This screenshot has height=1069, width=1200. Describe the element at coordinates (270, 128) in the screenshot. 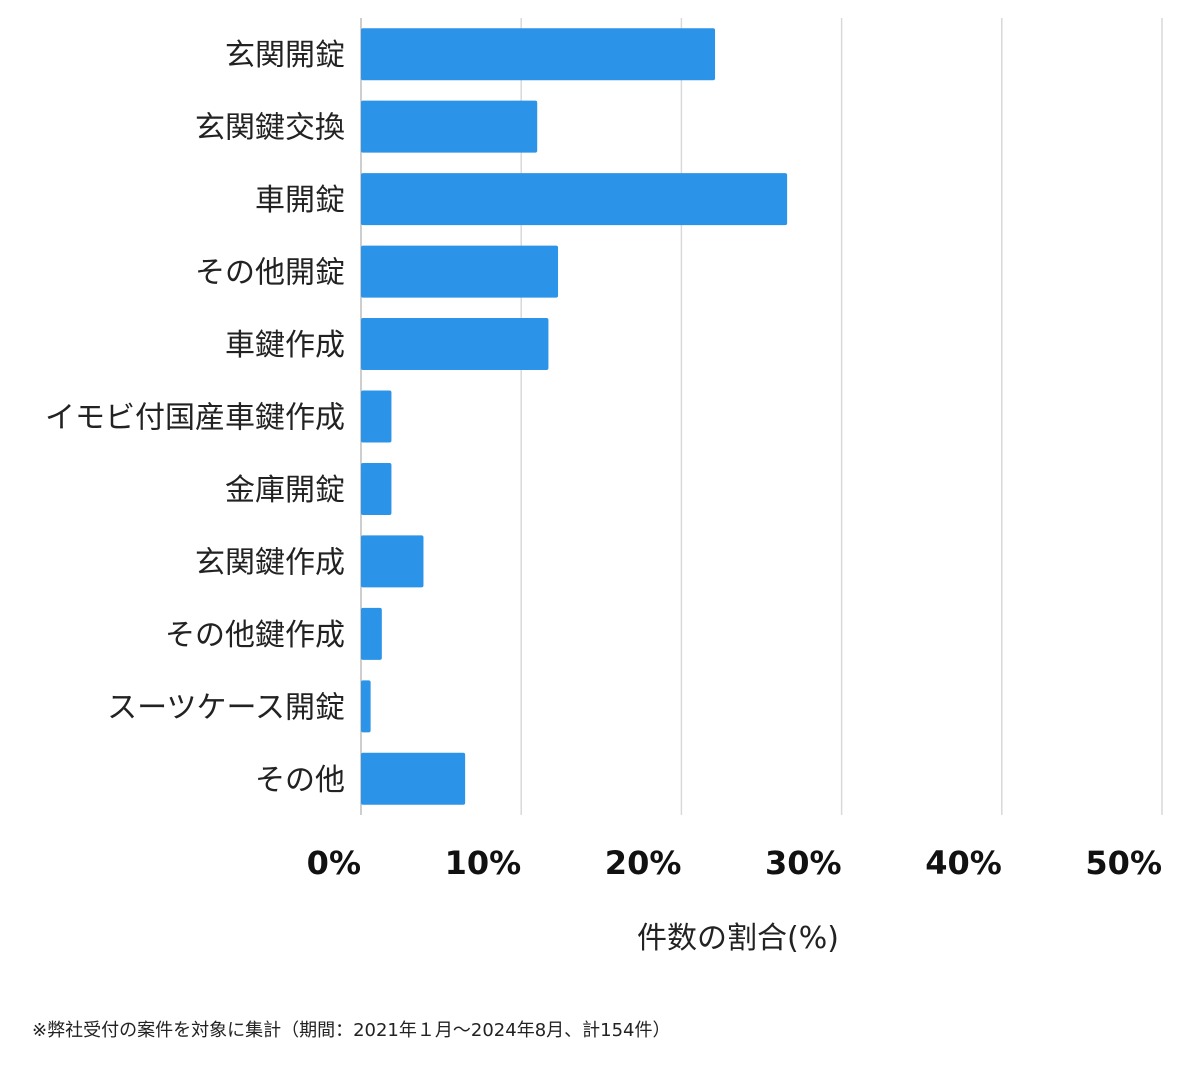

I see `category-label: 玄関鍵交換` at that location.